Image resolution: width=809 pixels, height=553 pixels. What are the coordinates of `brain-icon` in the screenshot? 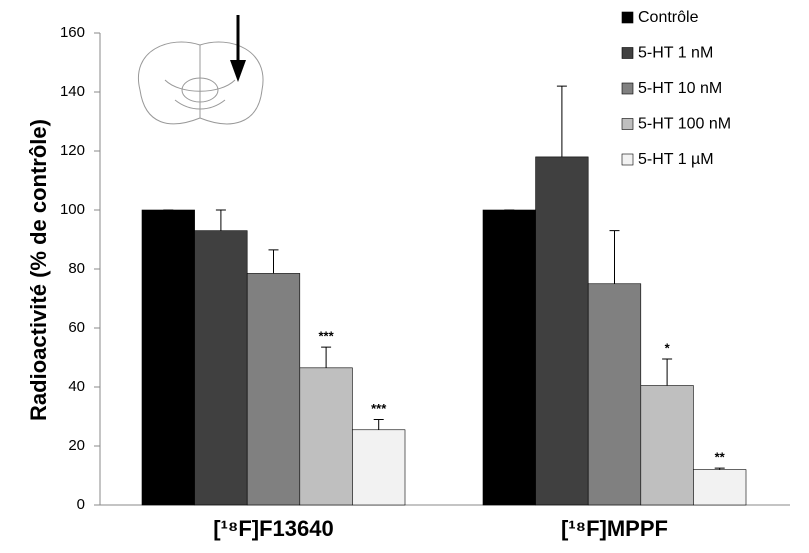 It's located at (200, 83).